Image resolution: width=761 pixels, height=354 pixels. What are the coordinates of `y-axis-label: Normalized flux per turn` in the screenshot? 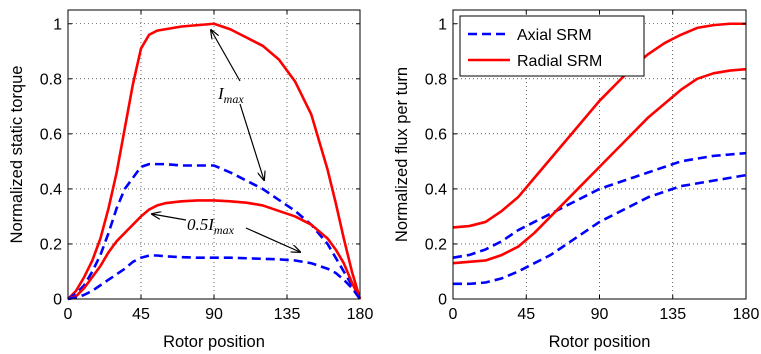 It's located at (402, 154).